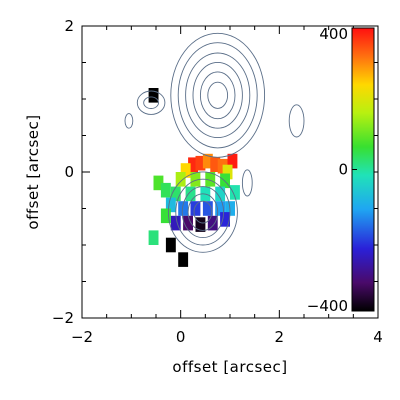 The height and width of the screenshot is (400, 400). What do you see at coordinates (82, 337) in the screenshot?
I see `x-tick-label: −2` at bounding box center [82, 337].